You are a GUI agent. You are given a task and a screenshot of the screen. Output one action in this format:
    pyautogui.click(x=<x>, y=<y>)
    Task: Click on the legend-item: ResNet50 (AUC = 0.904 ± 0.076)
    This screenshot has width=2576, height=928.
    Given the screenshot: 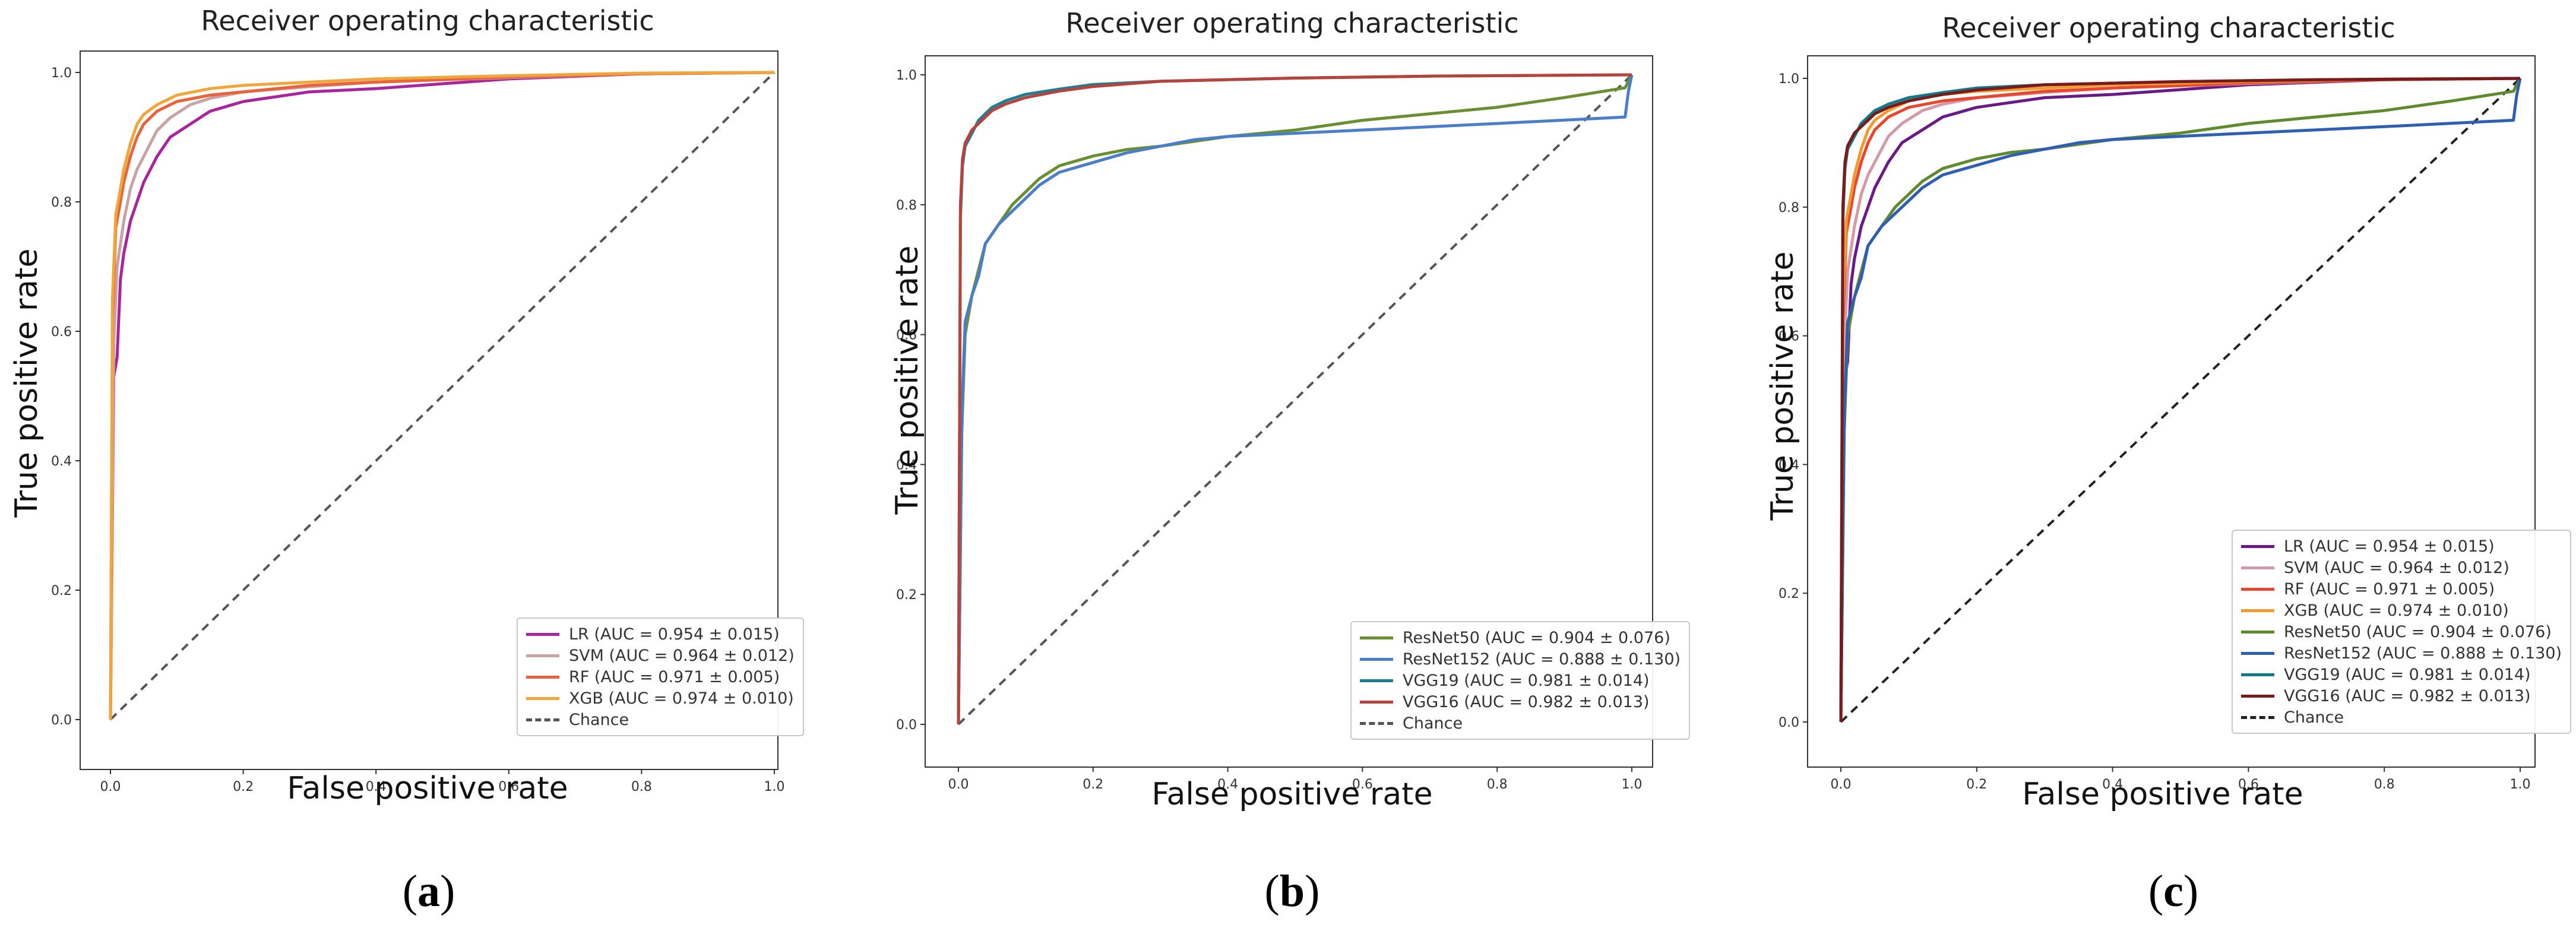 What is the action you would take?
    pyautogui.click(x=2401, y=631)
    